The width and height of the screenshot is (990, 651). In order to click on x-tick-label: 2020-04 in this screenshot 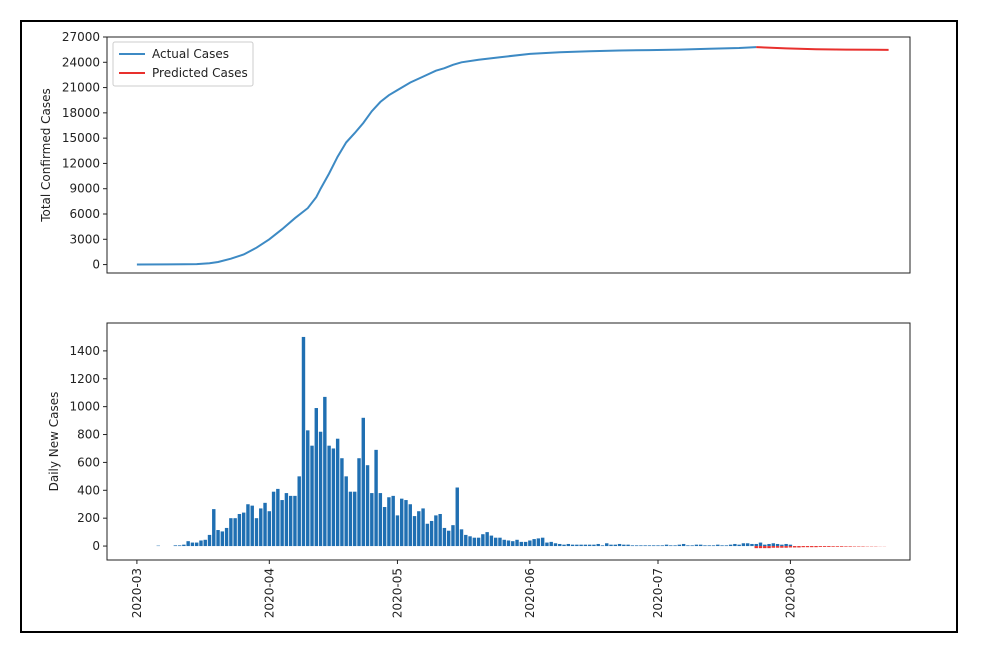, I will do `click(269, 593)`.